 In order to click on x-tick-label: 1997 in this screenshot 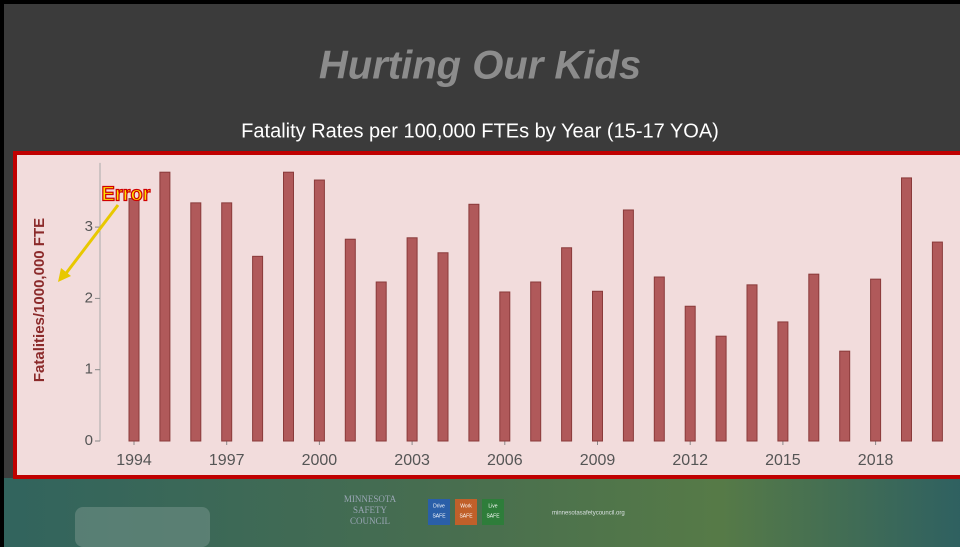, I will do `click(227, 460)`.